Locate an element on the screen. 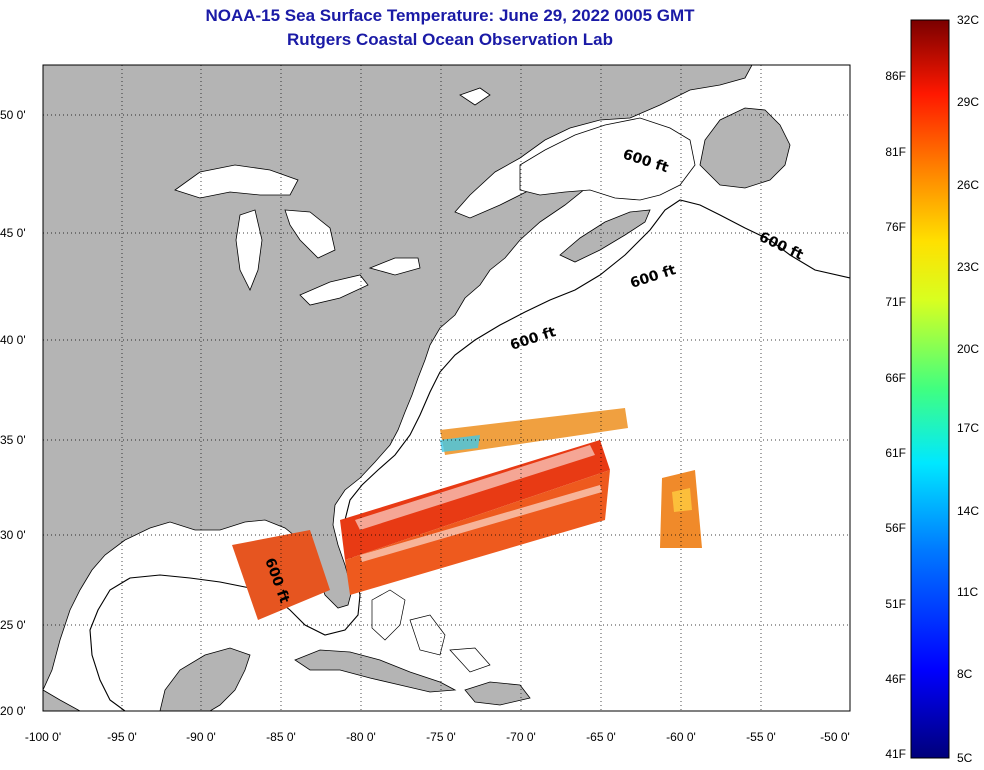 This screenshot has height=770, width=984. colorbar-celsius-label: 29C is located at coordinates (968, 102).